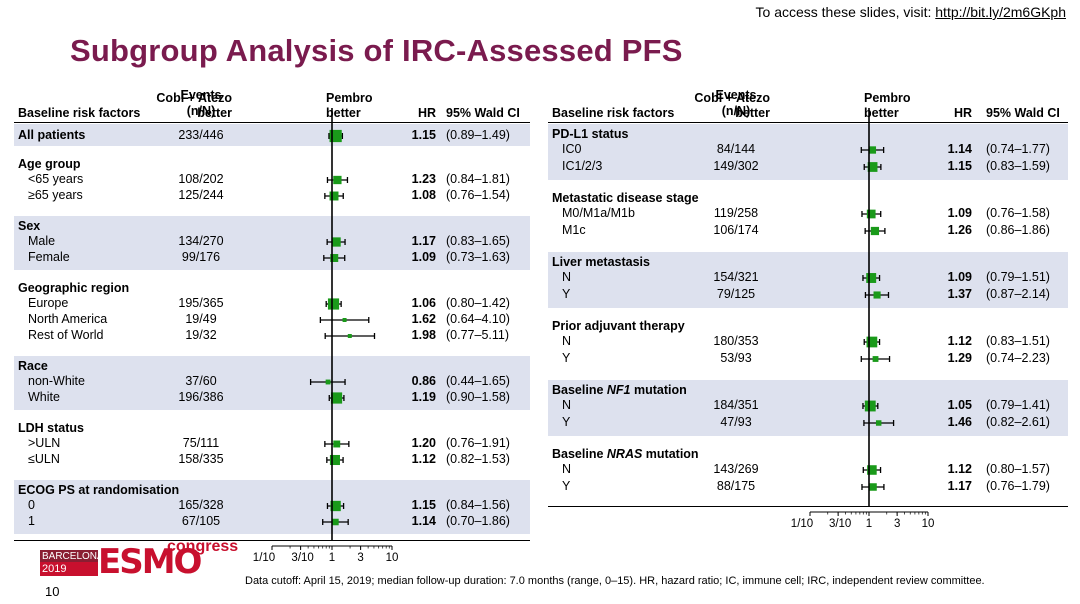 Image resolution: width=1080 pixels, height=604 pixels. Describe the element at coordinates (1018, 149) in the screenshot. I see `ci-value: (0.74–1.77)` at that location.